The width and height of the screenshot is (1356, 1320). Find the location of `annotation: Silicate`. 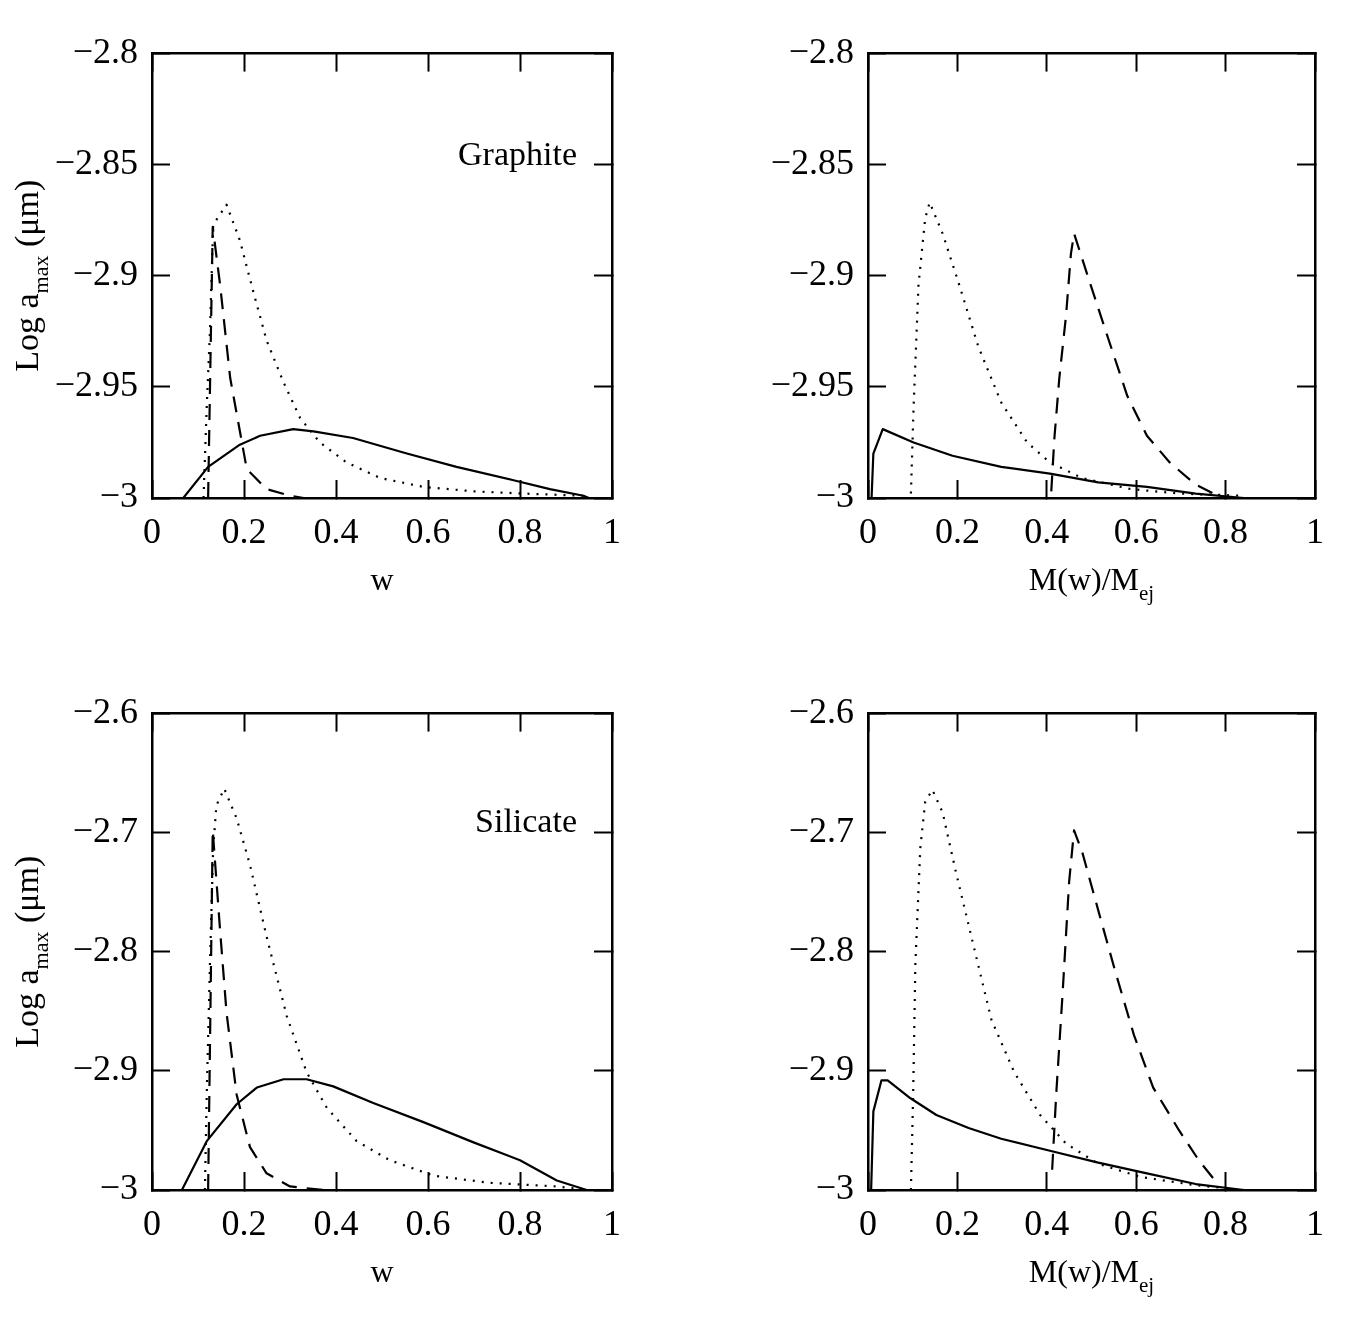

annotation: Silicate is located at coordinates (526, 821).